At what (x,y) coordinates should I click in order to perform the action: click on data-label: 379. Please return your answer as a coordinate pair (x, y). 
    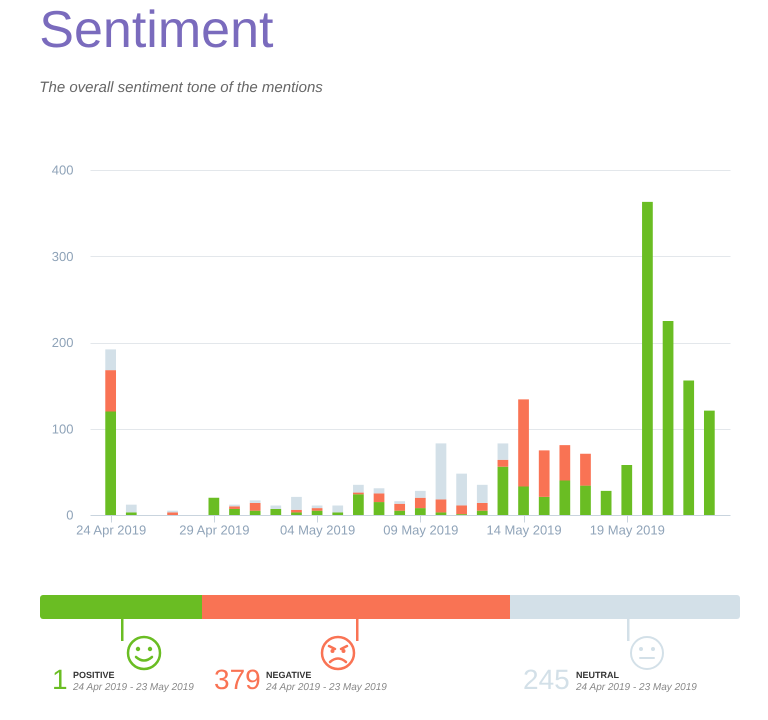
    Looking at the image, I should click on (237, 680).